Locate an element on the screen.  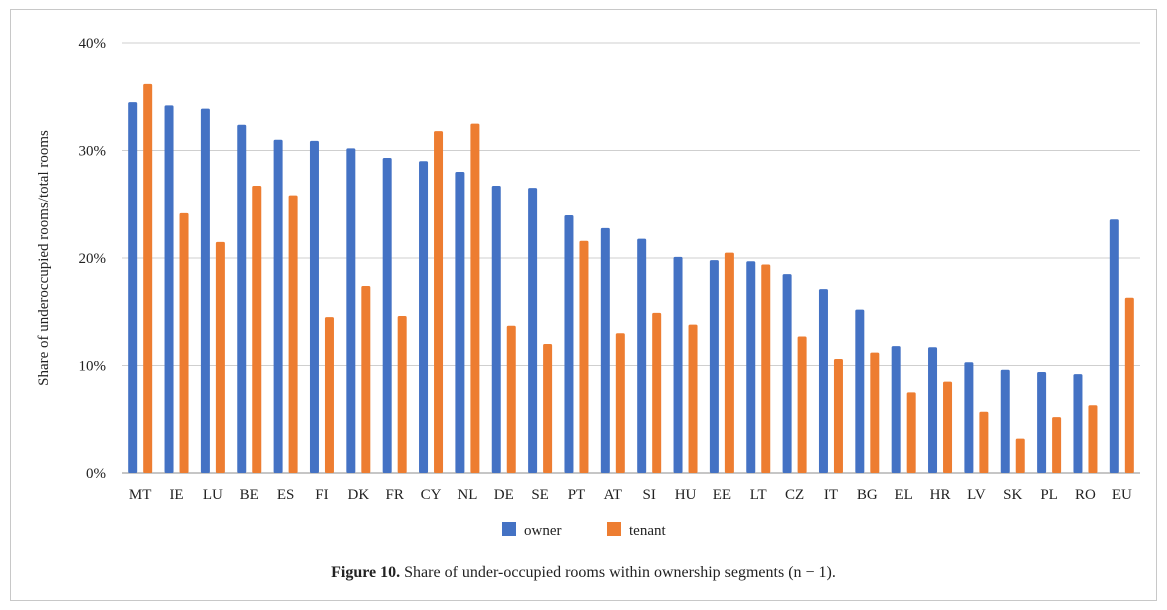
x-tick-label: CZ is located at coordinates (794, 495).